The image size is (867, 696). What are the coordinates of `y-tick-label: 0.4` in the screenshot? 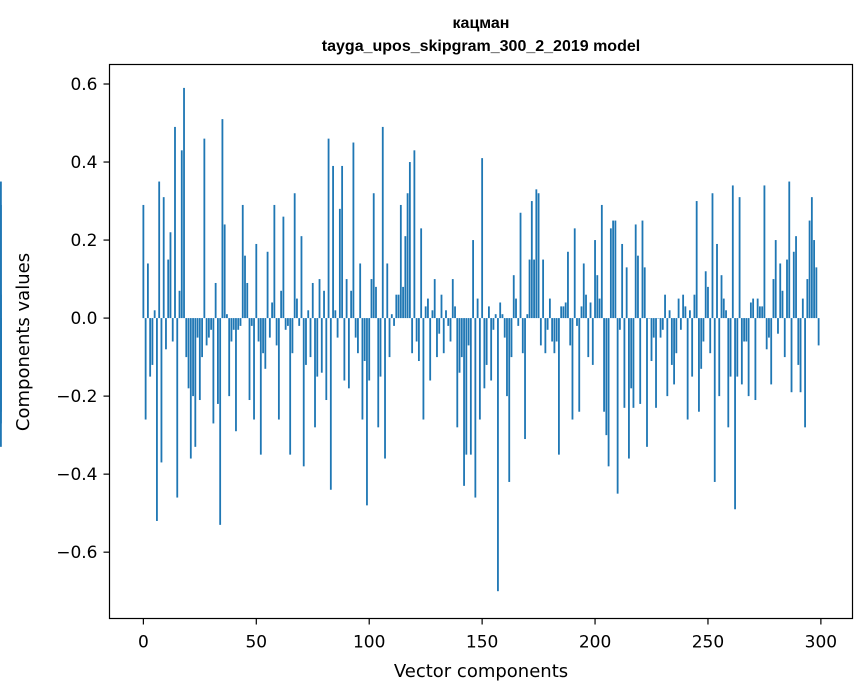 It's located at (83, 163).